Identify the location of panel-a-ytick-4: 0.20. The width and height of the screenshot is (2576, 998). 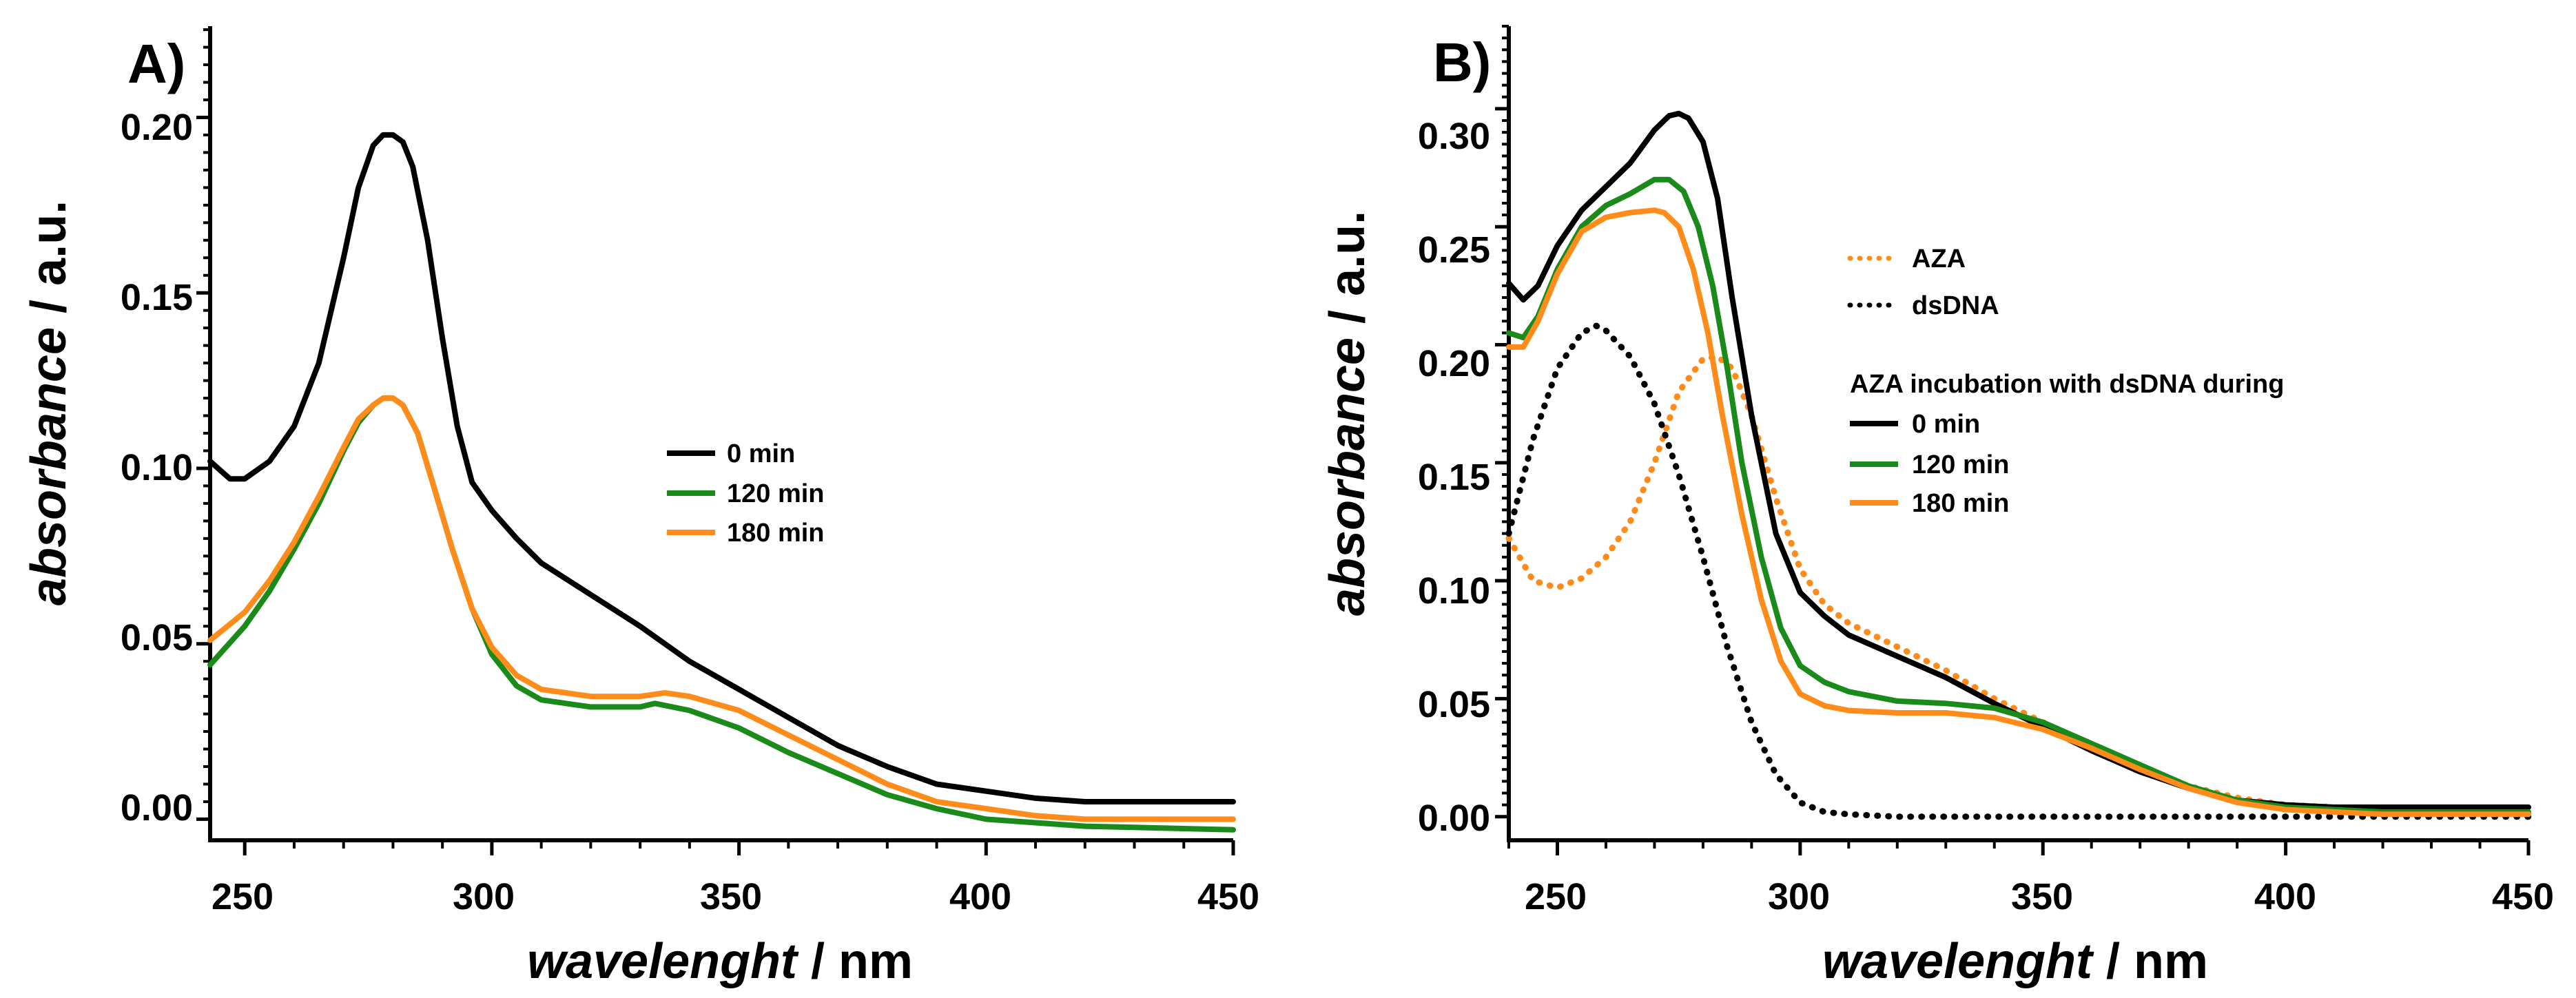
(157, 127).